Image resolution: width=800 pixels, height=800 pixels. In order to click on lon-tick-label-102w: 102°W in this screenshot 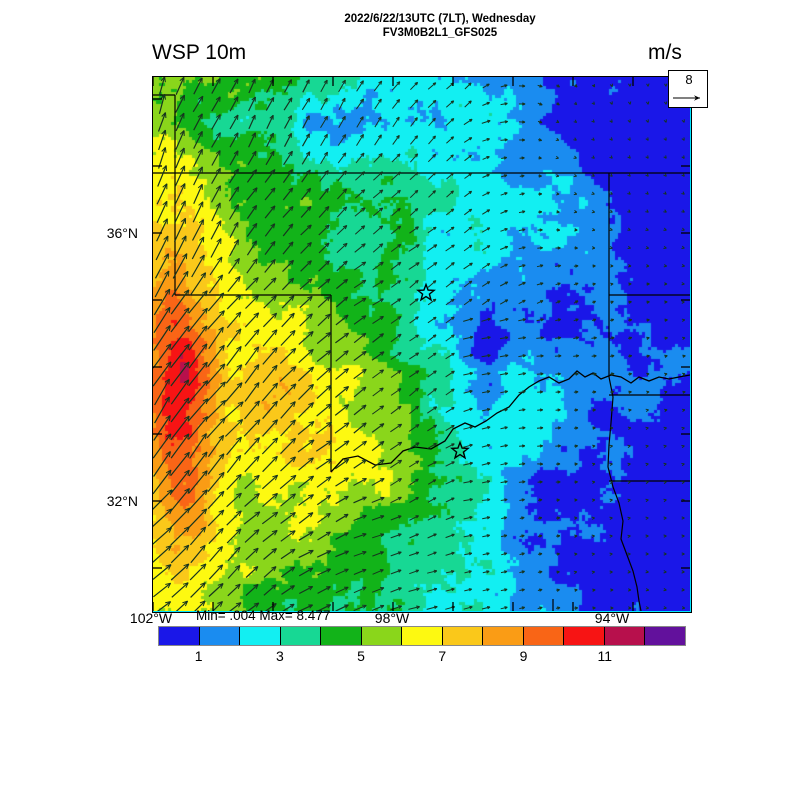, I will do `click(151, 618)`.